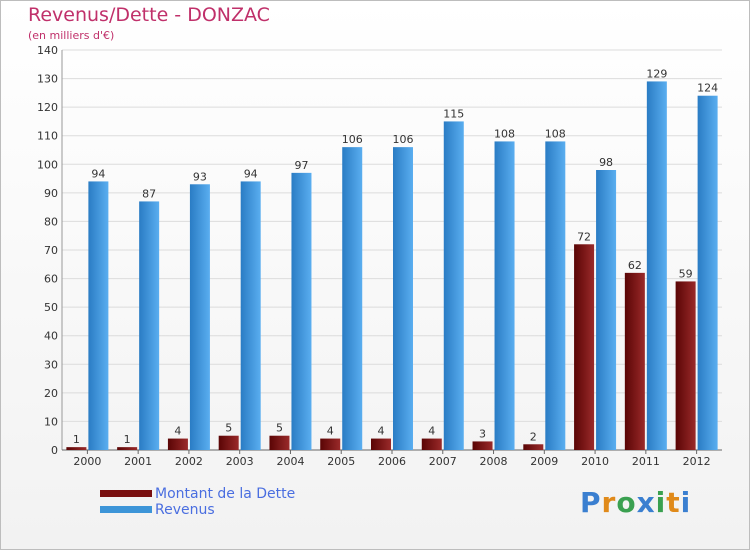 The height and width of the screenshot is (550, 750). Describe the element at coordinates (606, 162) in the screenshot. I see `data-label-revenus: 98` at that location.